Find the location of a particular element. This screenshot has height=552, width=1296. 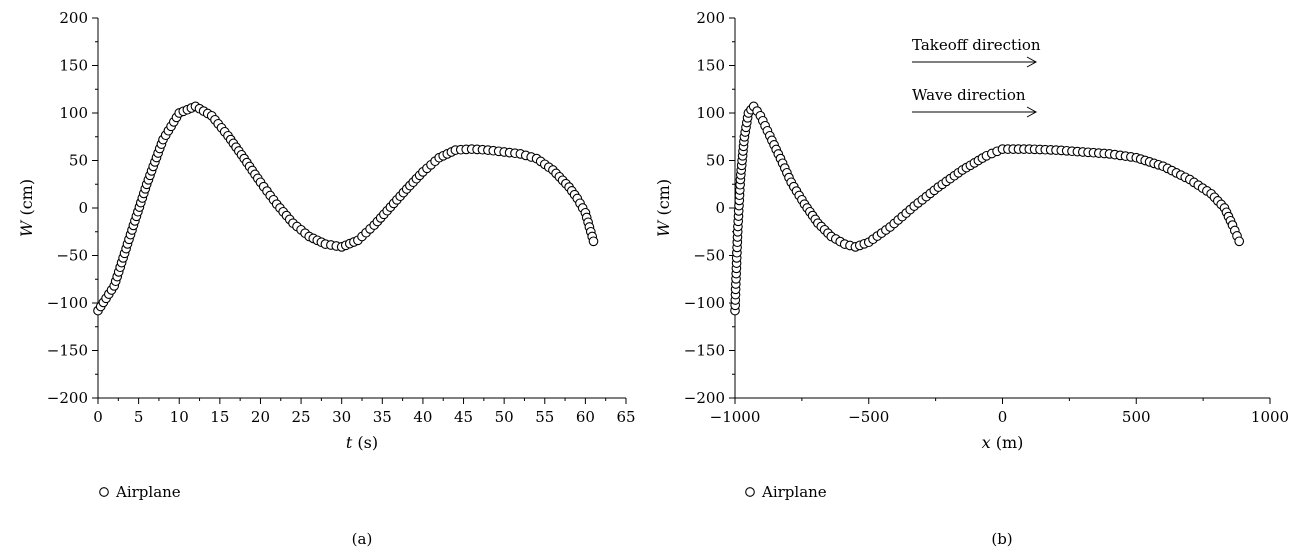

x-tick-label: 35 is located at coordinates (382, 417).